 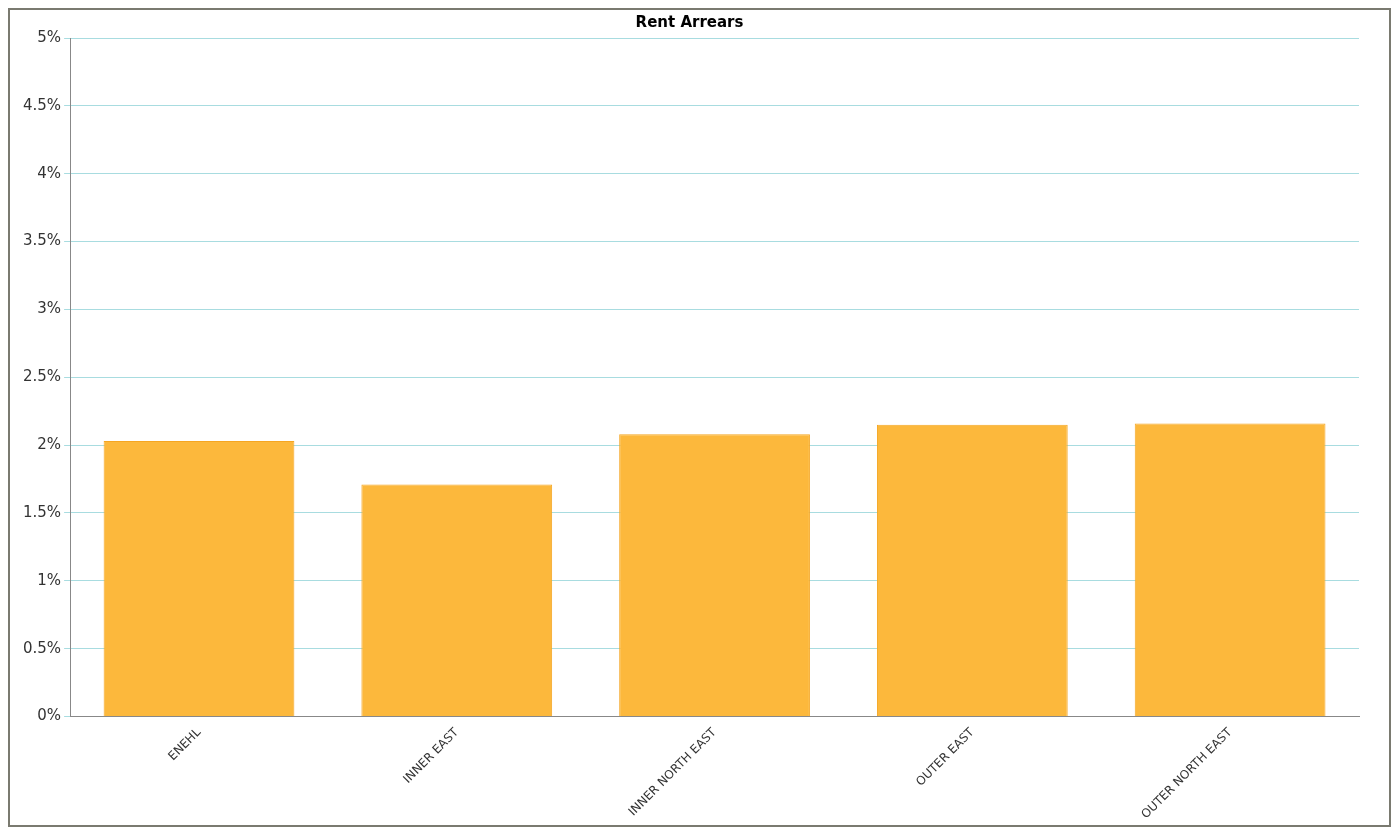 What do you see at coordinates (42, 647) in the screenshot?
I see `y-tick-label: 0.5%` at bounding box center [42, 647].